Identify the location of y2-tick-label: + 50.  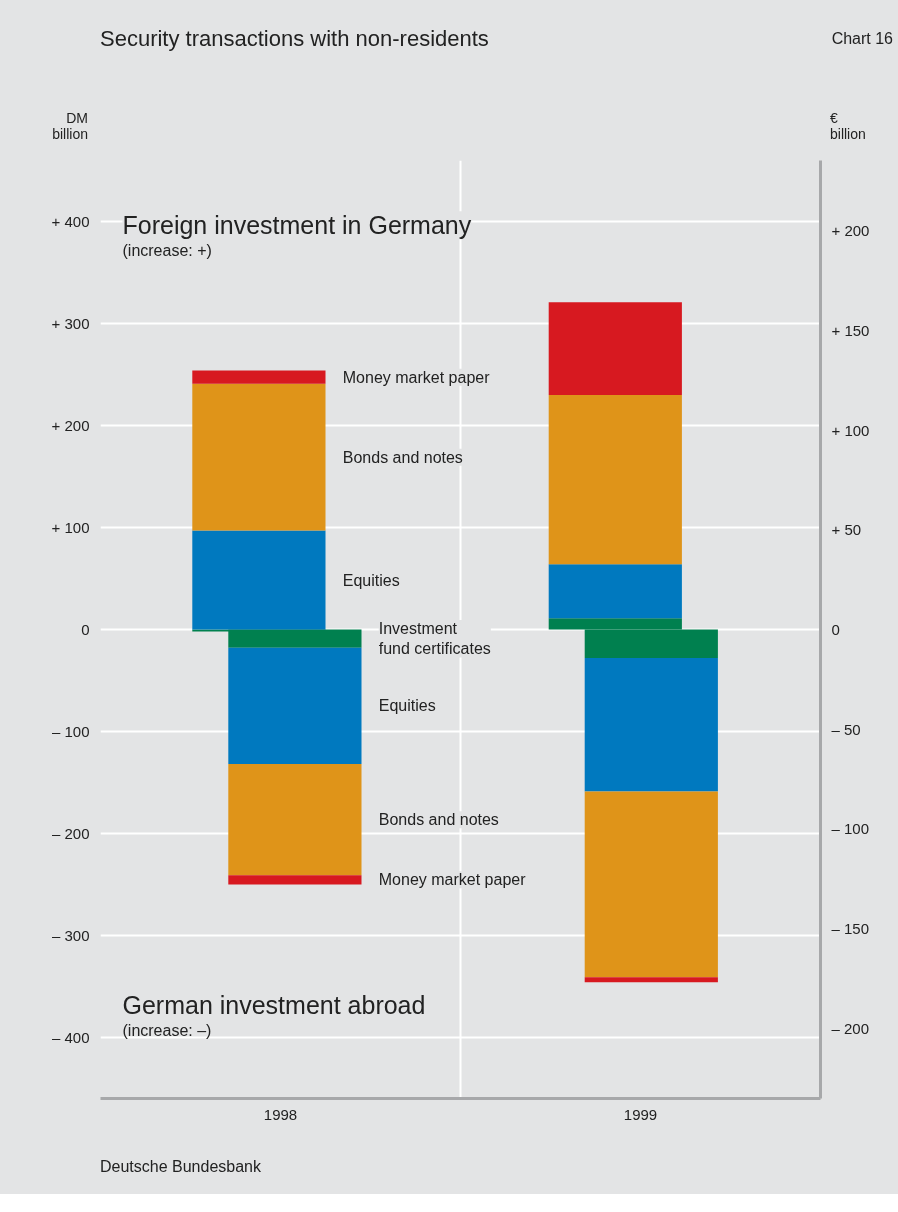
(846, 530).